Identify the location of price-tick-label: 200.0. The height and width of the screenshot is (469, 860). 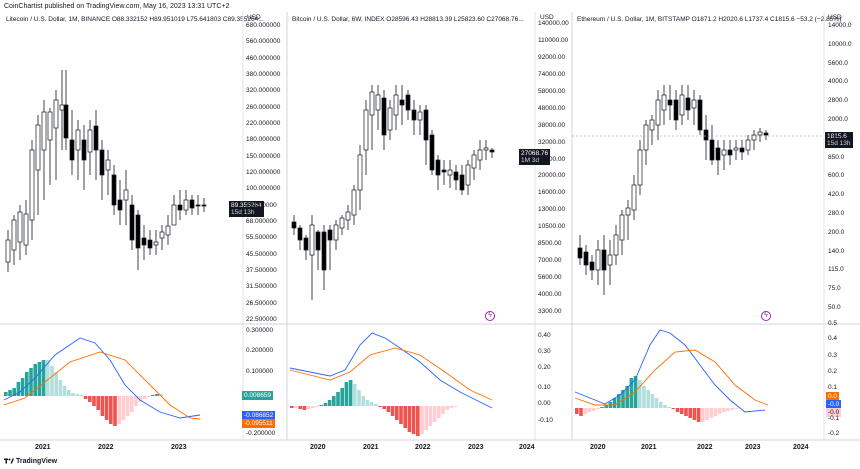
(836, 232).